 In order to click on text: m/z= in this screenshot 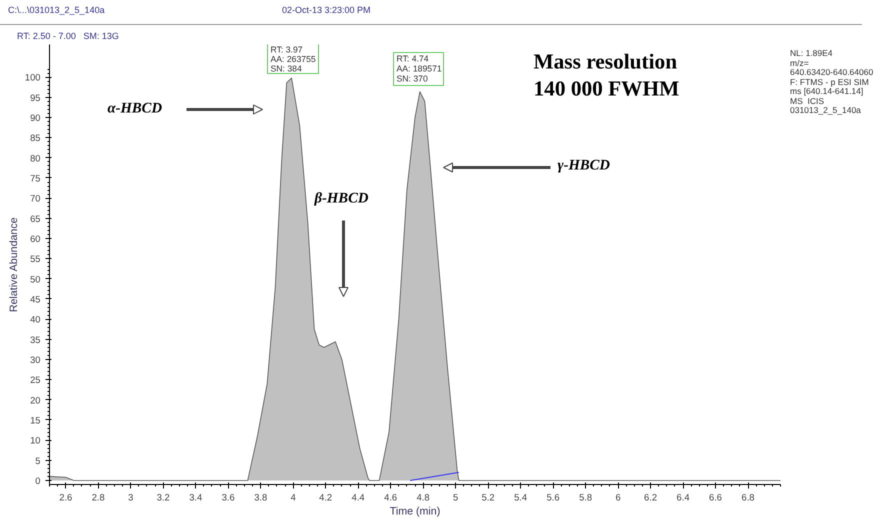, I will do `click(799, 62)`.